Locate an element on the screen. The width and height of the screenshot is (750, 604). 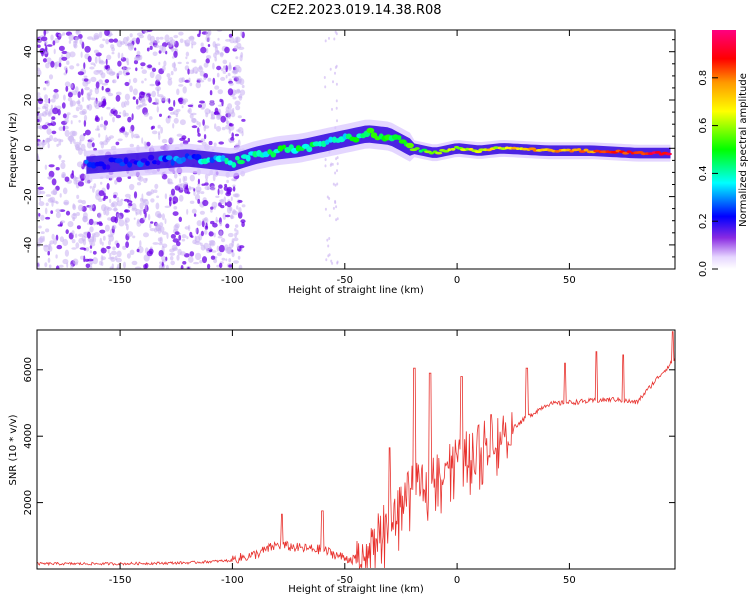
spectrogram-xlabel: Height of straight line (km) is located at coordinates (356, 290).